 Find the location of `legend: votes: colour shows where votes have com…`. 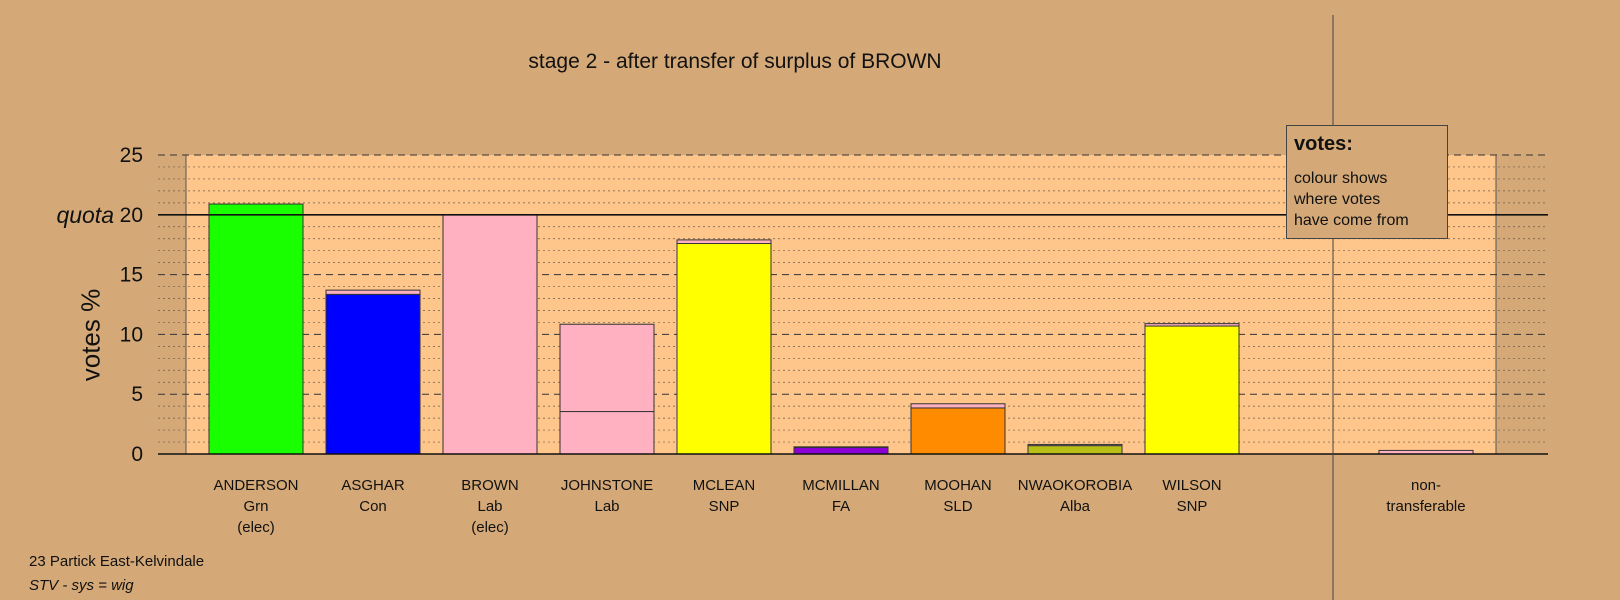

legend: votes: colour shows where votes have com… is located at coordinates (1367, 182).